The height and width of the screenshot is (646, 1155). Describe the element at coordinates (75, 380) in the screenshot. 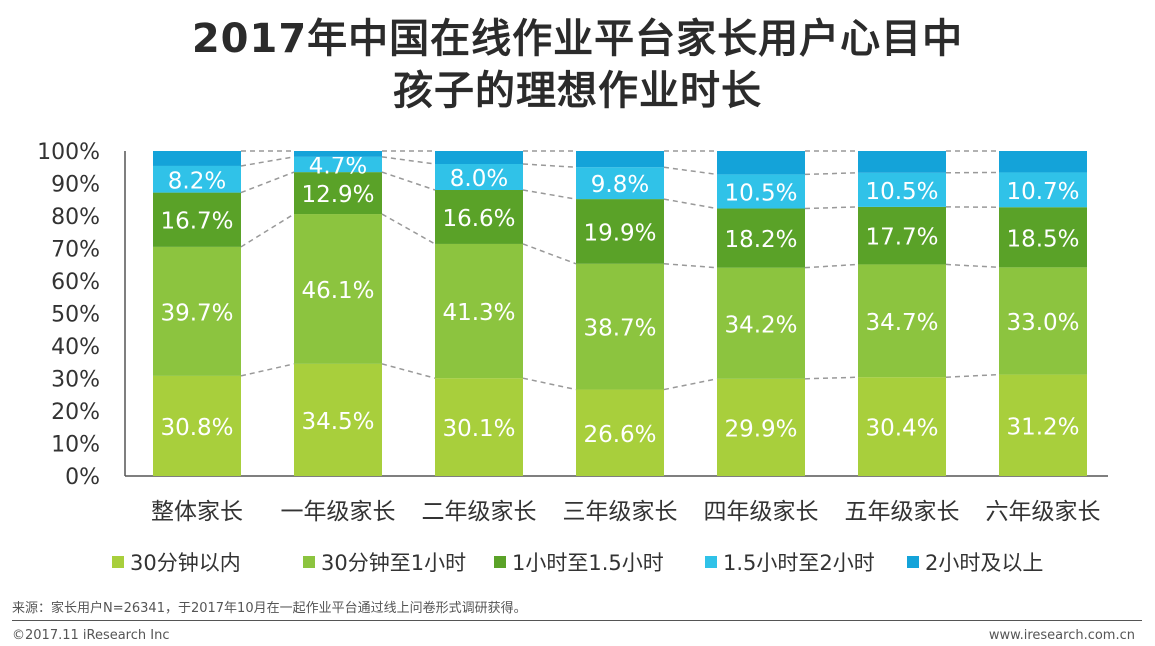

I see `y-tick-label: 30%` at that location.